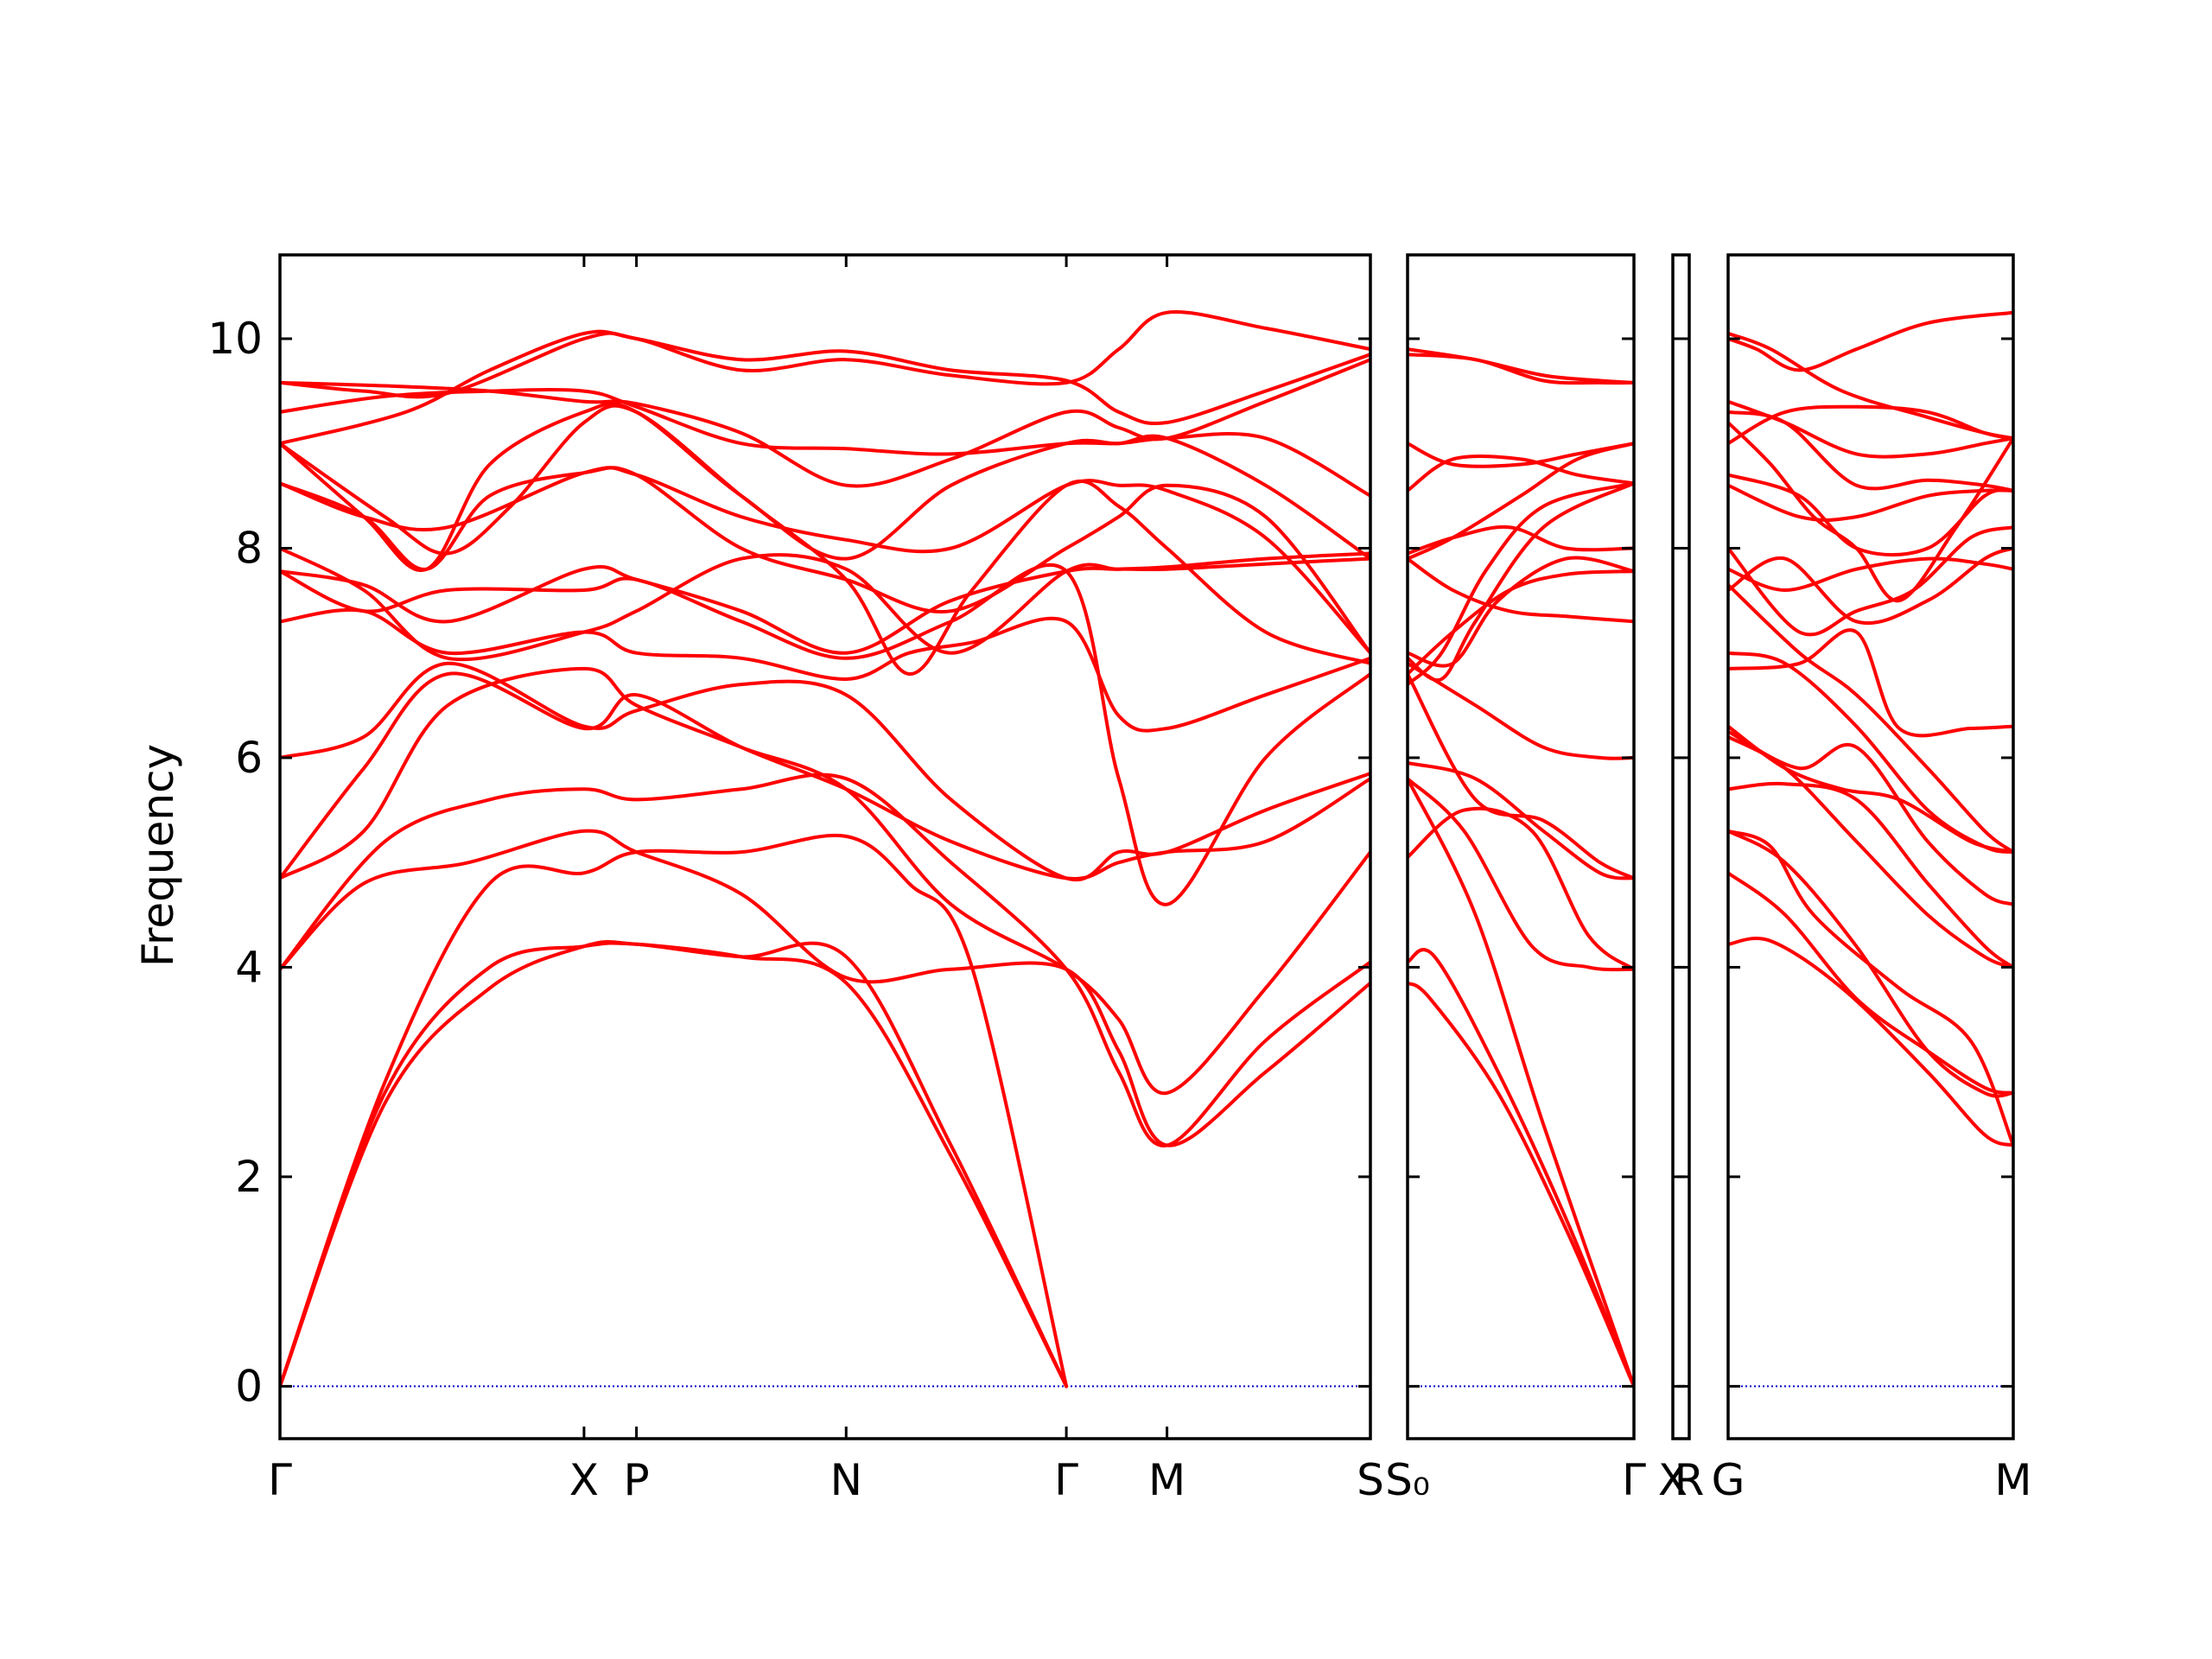 This screenshot has width=2212, height=1659. Describe the element at coordinates (636, 1480) in the screenshot. I see `x-tick-label: P` at that location.